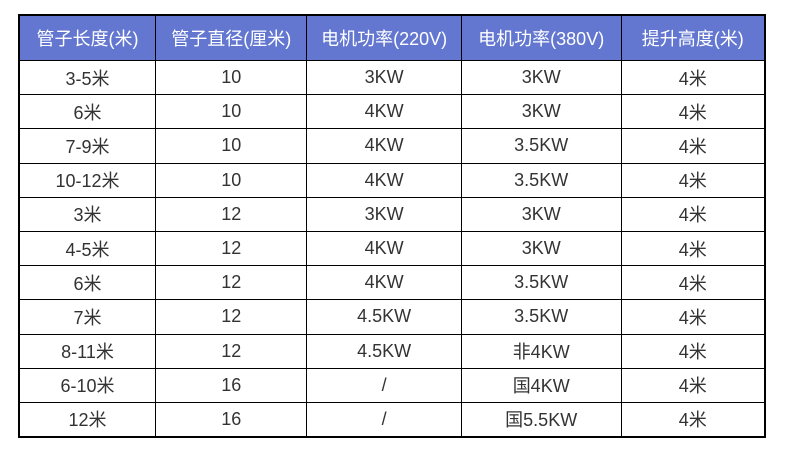 Image resolution: width=790 pixels, height=460 pixels. I want to click on table-row: 12米 16 / 国5.5KW 4米, so click(392, 419).